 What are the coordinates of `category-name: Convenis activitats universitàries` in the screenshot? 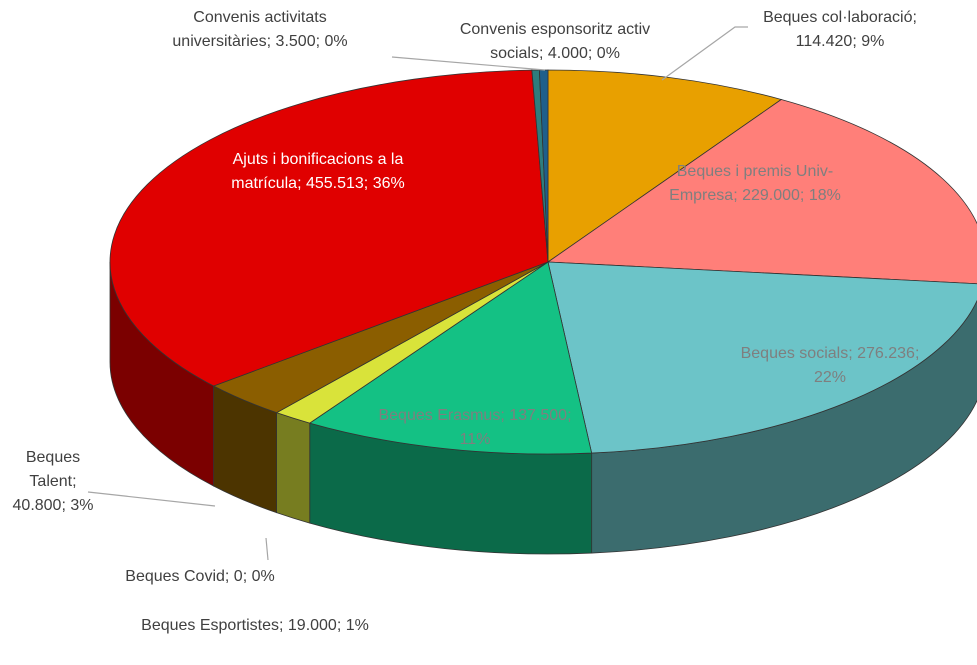 It's located at (249, 29).